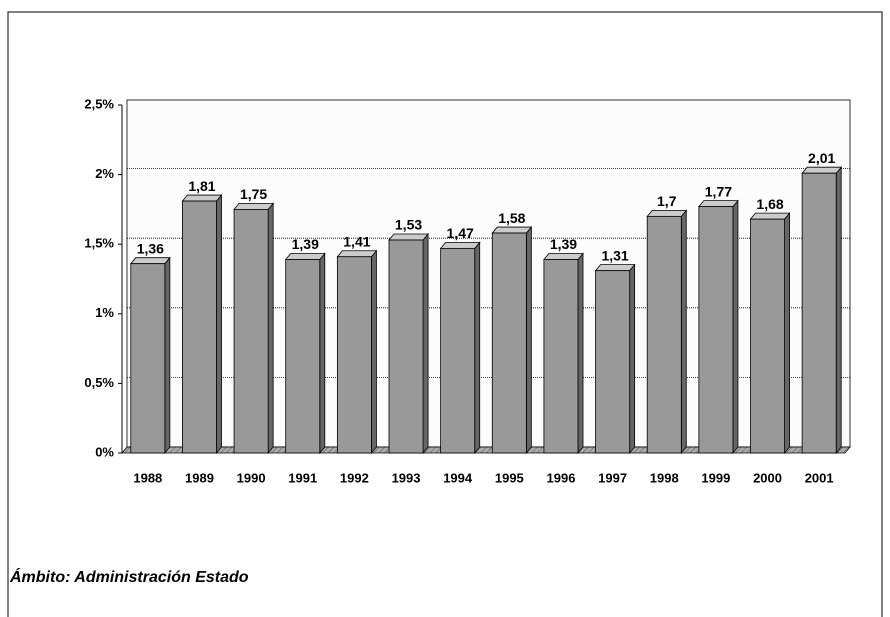  I want to click on data-label: 1,36, so click(150, 248).